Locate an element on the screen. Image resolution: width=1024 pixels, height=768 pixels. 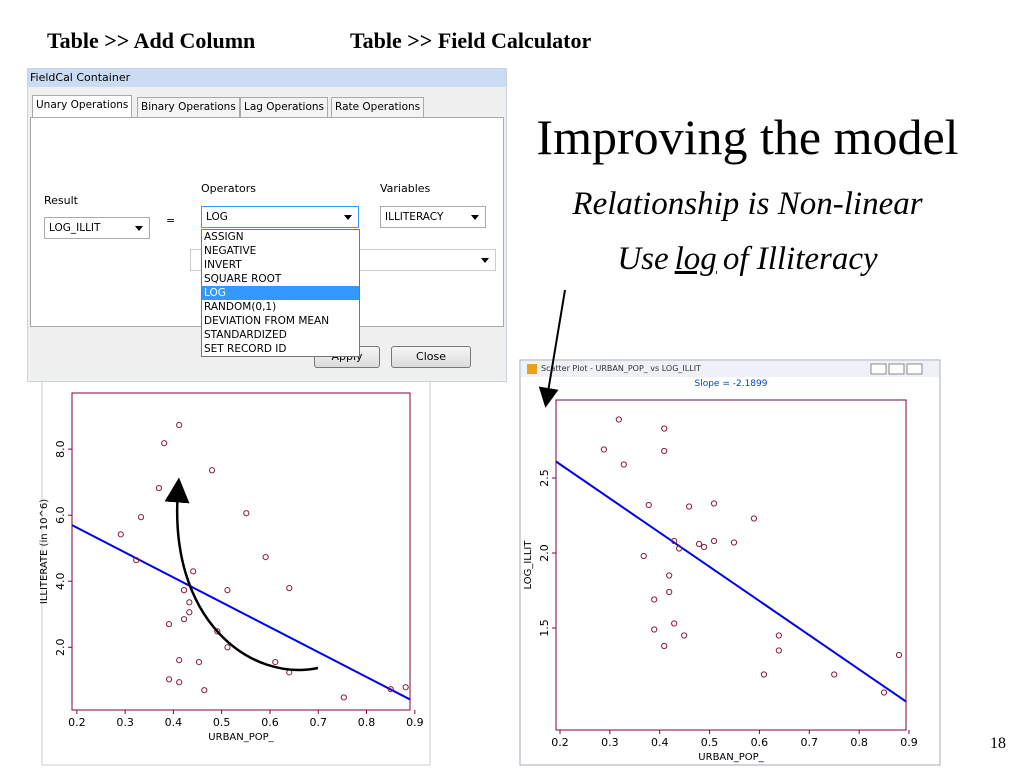
header-right: Table >> Field Calculator is located at coordinates (471, 40).